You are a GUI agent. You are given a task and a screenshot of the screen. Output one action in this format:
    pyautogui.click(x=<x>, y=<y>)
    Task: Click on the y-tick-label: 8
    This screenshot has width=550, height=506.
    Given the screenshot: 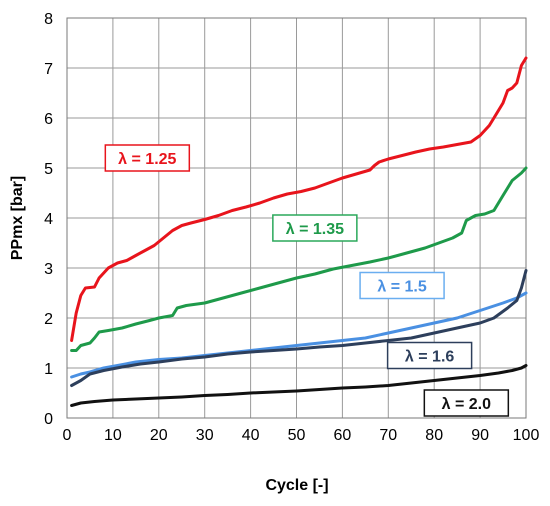 What is the action you would take?
    pyautogui.click(x=48, y=19)
    